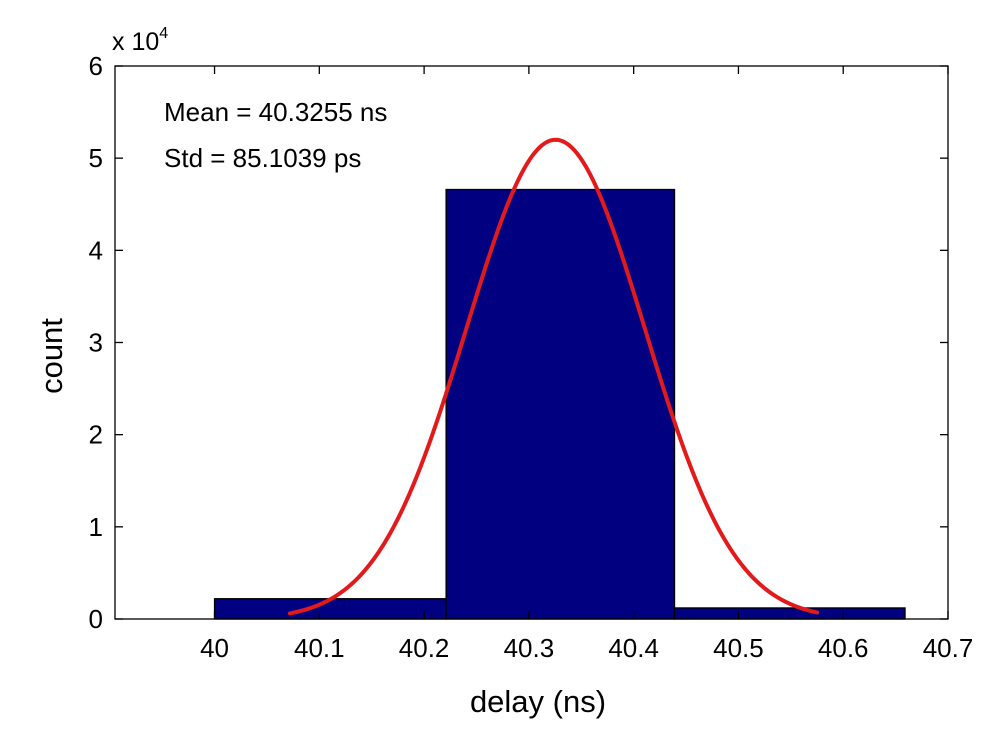  I want to click on y-axis-label: count, so click(51, 356).